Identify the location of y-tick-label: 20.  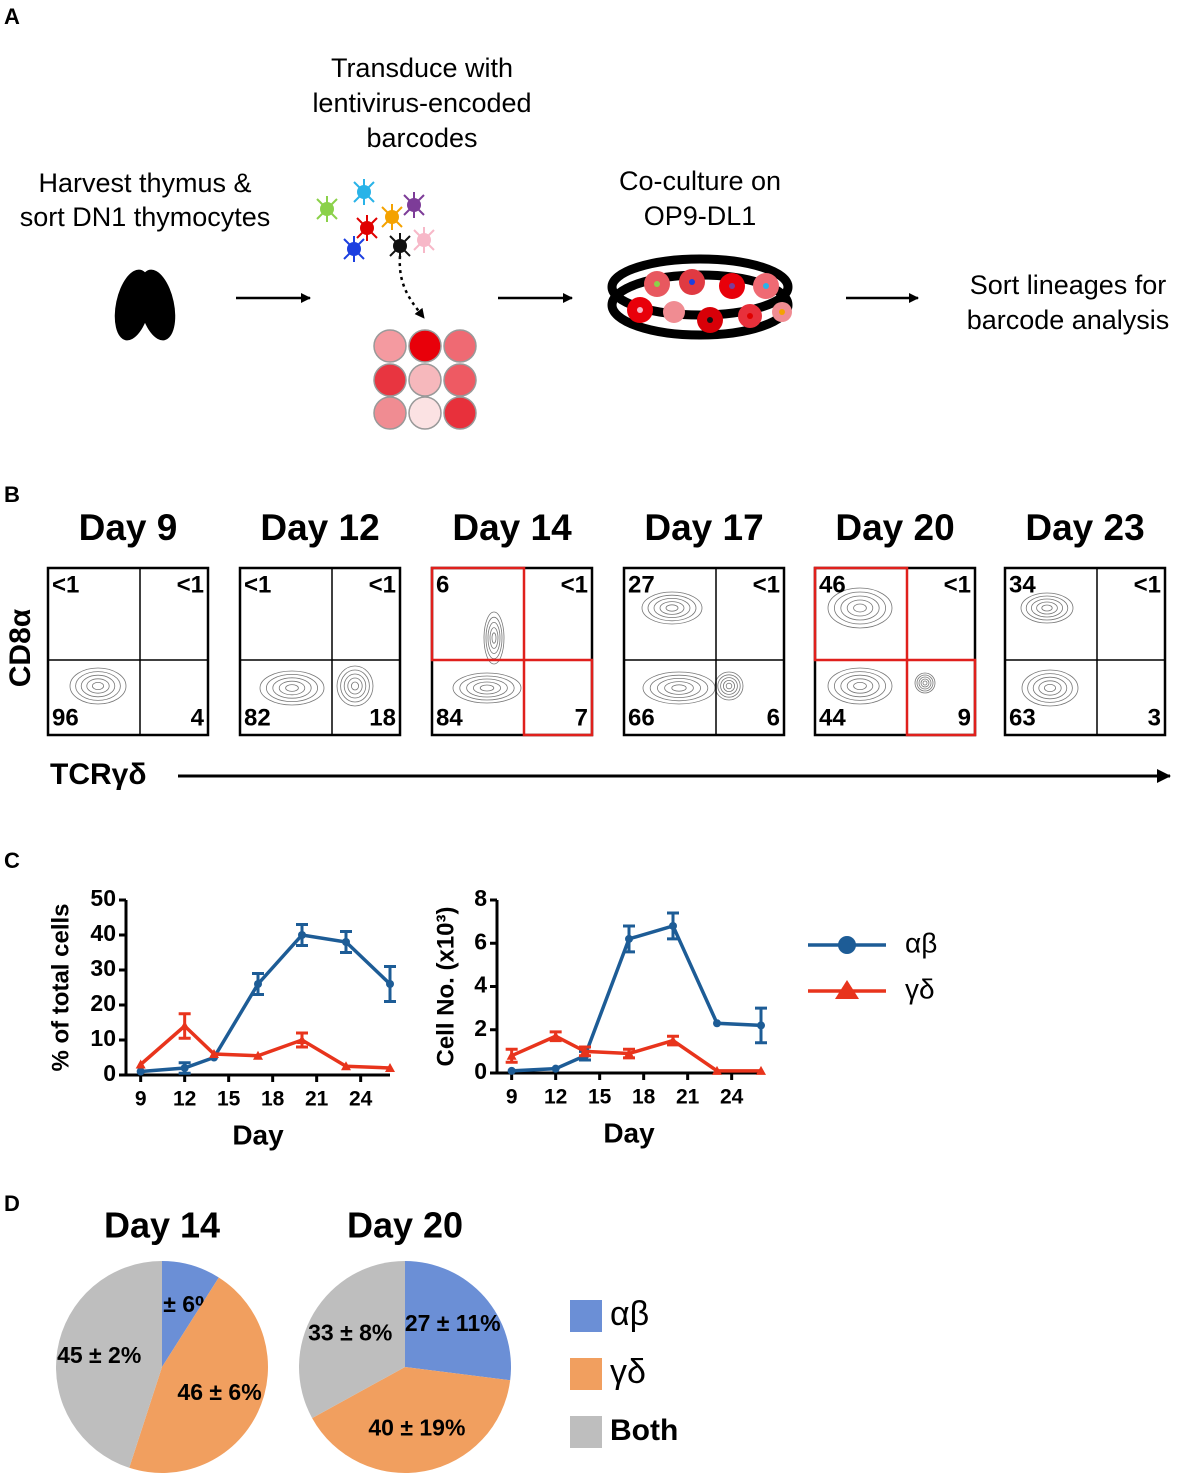
(103, 1003).